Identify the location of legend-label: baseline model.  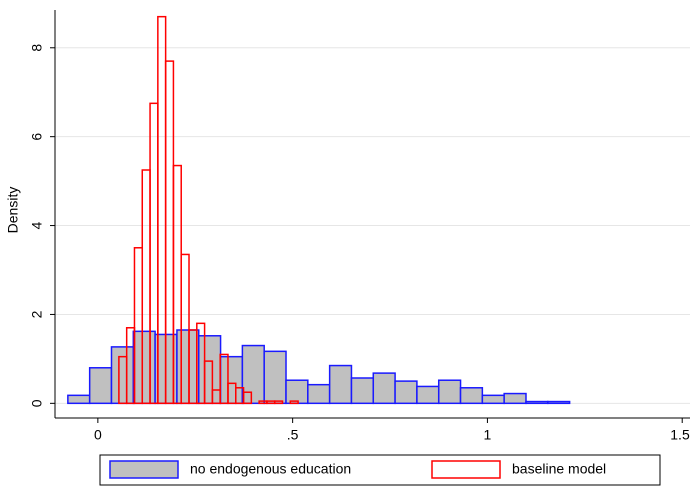
(559, 469).